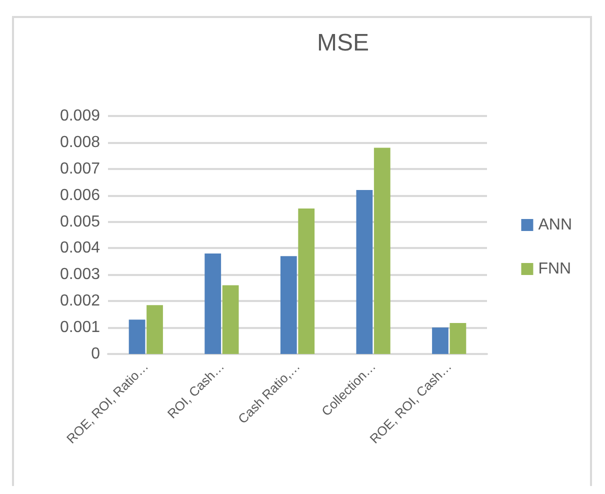  Describe the element at coordinates (80, 327) in the screenshot. I see `y-tick-label: 0.001` at that location.